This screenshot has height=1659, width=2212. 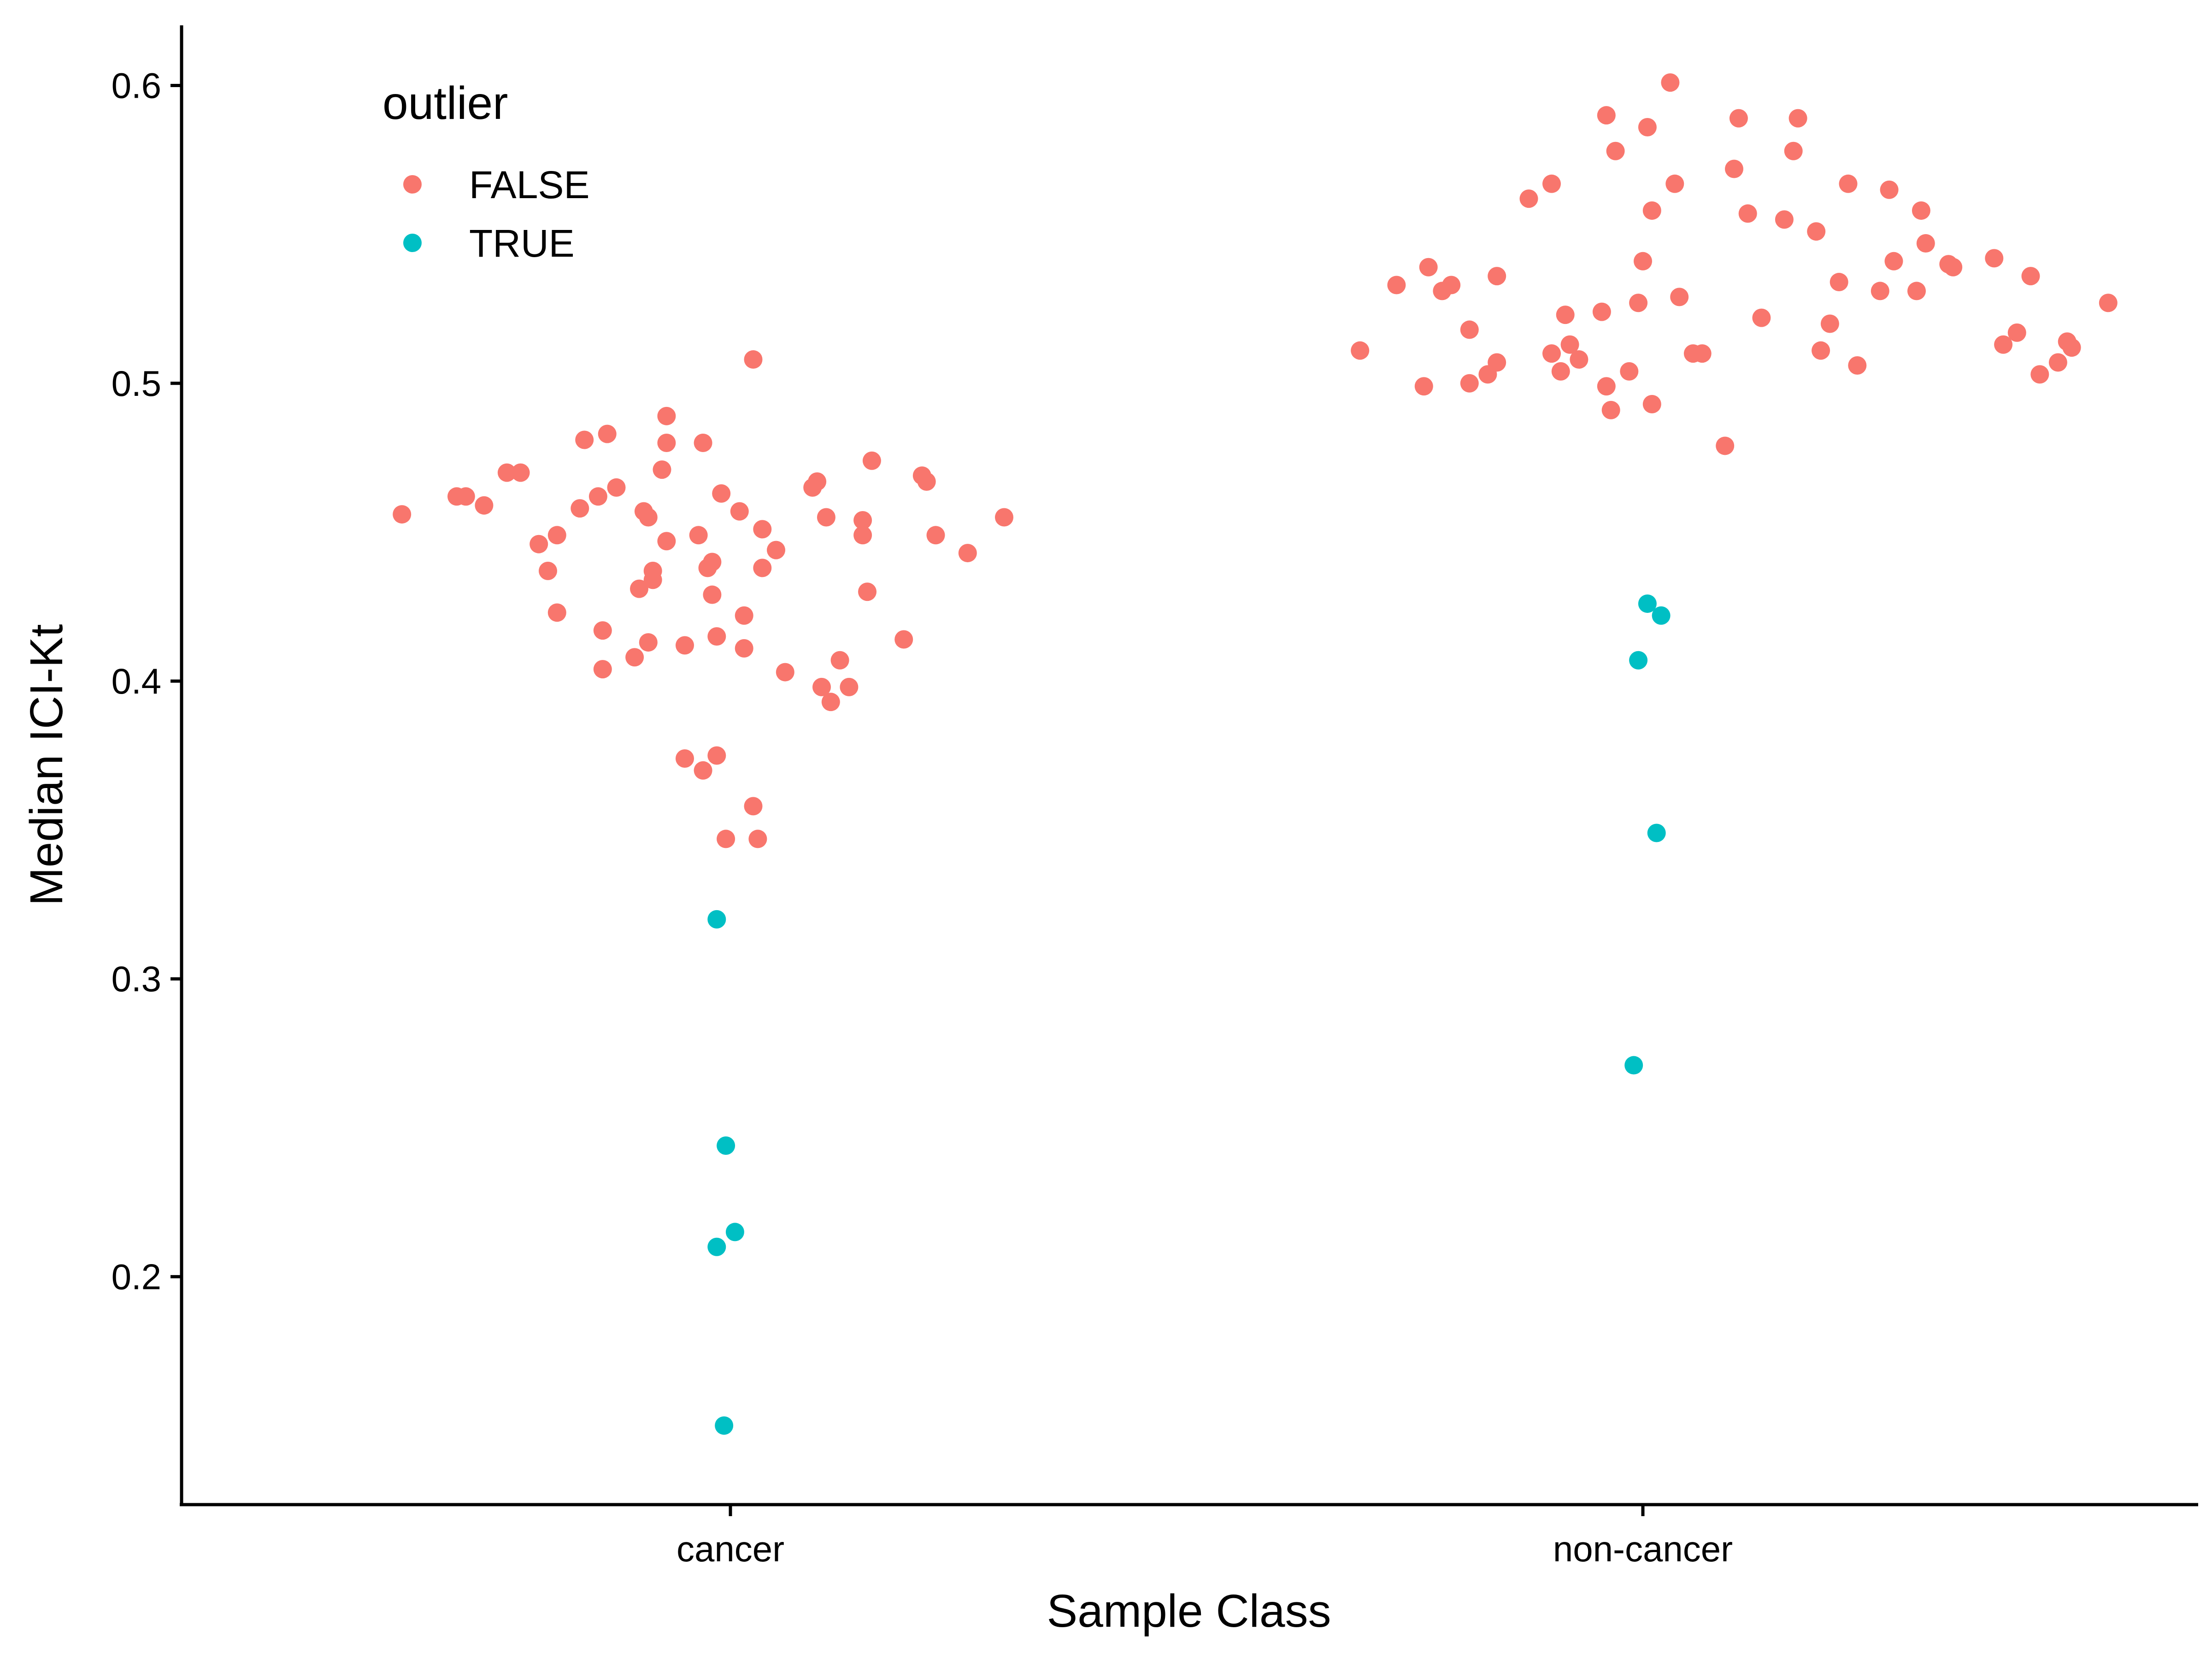 I want to click on y-tick-label: 0.2, so click(x=136, y=1276).